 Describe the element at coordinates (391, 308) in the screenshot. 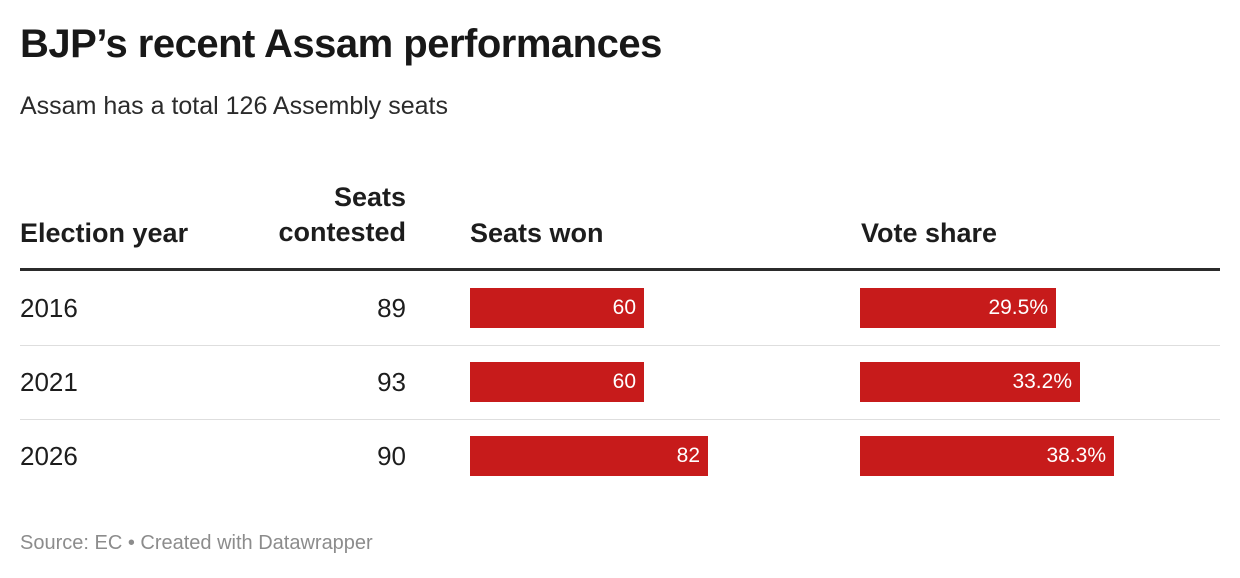

I see `cell-seats-contested: 89` at that location.